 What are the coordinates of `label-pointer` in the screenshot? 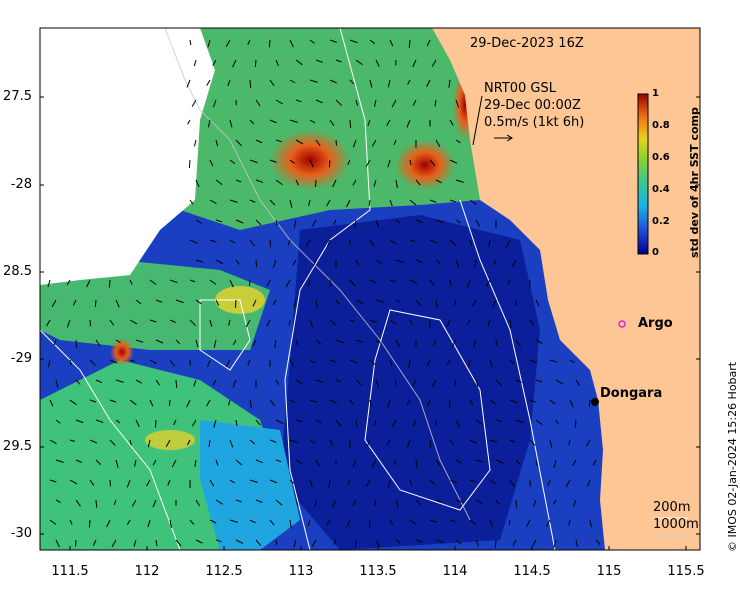 It's located at (477, 120).